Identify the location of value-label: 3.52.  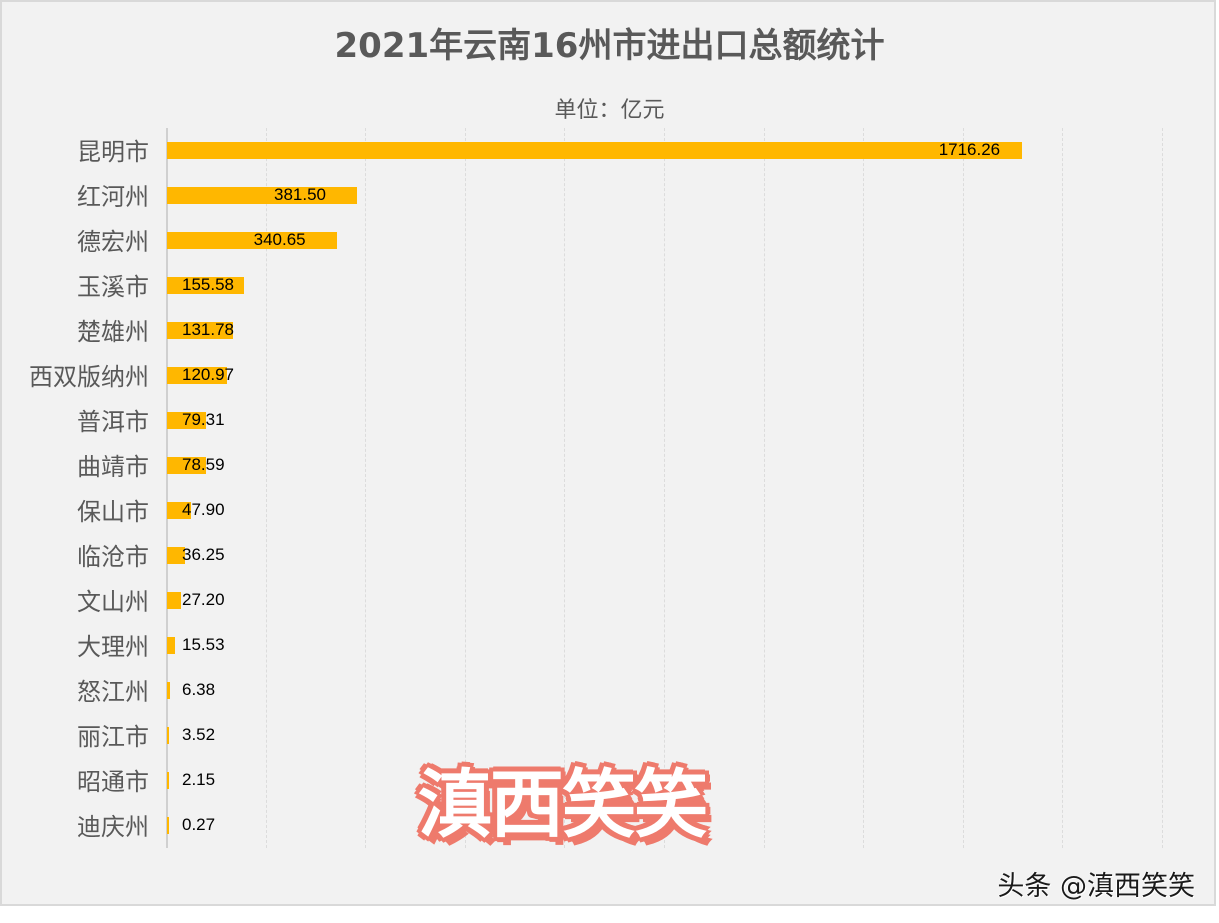
(199, 734).